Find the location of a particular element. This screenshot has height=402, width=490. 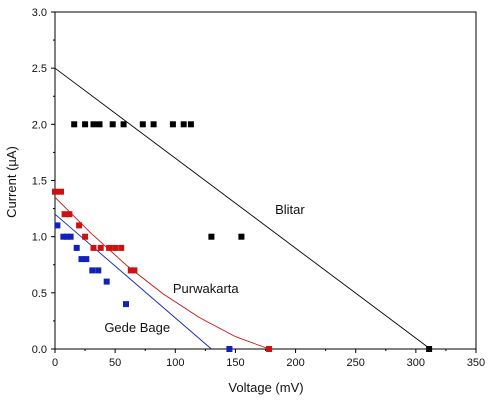

annotation-gede-bage: Gede Bage is located at coordinates (137, 327).